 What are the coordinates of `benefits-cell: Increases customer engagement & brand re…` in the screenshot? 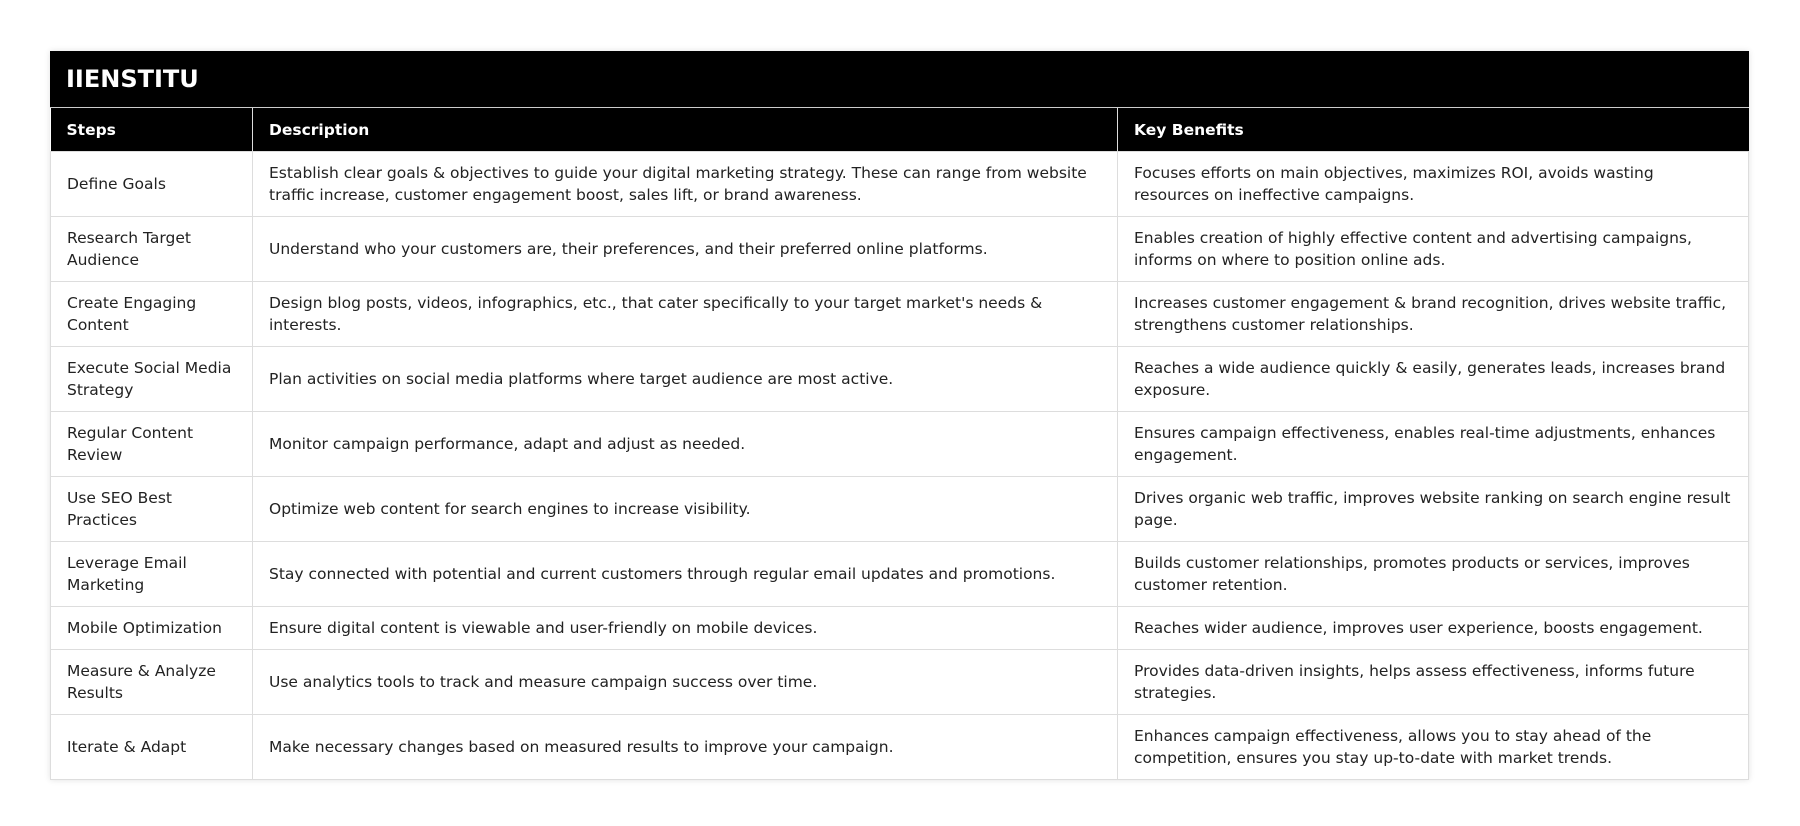 It's located at (1433, 314).